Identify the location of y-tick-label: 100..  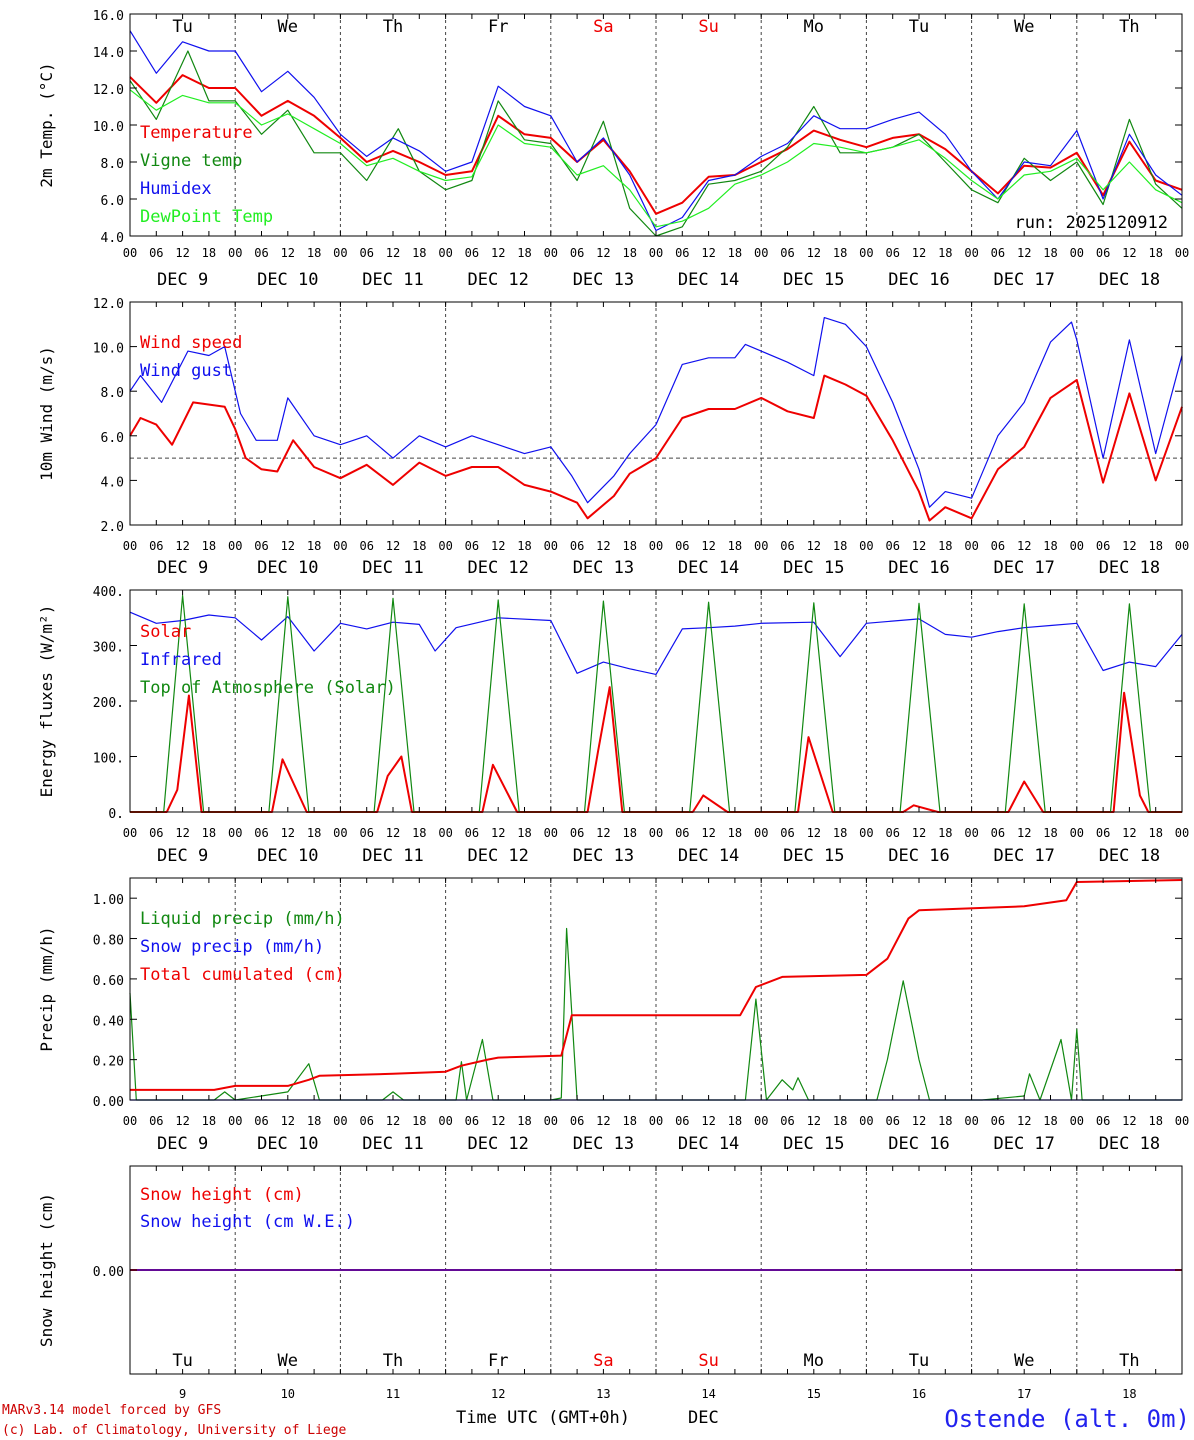
(108, 759).